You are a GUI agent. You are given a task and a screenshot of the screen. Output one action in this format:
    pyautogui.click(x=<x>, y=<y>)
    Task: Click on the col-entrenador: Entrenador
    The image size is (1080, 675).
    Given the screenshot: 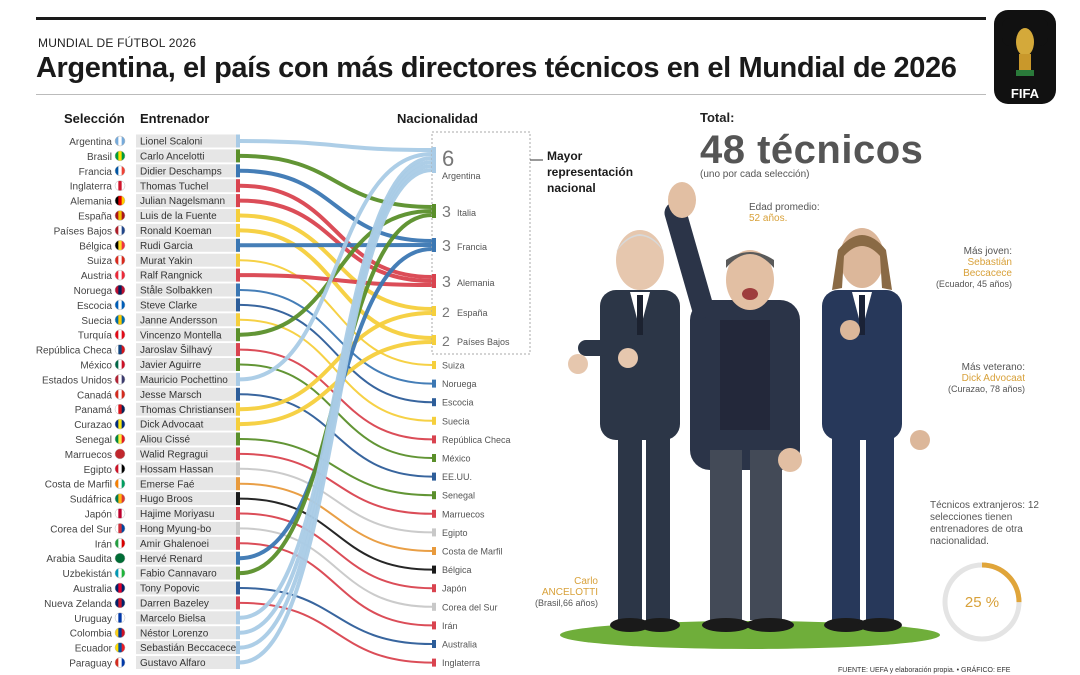 What is the action you would take?
    pyautogui.click(x=175, y=118)
    